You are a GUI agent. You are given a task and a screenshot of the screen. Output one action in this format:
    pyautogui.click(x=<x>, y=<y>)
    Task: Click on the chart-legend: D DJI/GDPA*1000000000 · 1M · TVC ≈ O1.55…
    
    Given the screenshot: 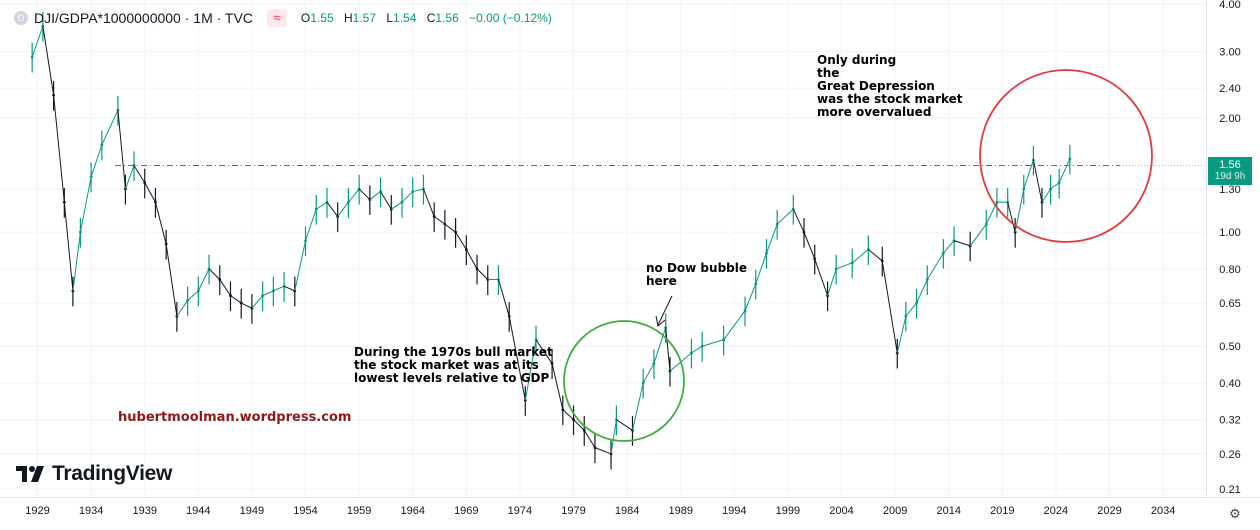 What is the action you would take?
    pyautogui.click(x=283, y=18)
    